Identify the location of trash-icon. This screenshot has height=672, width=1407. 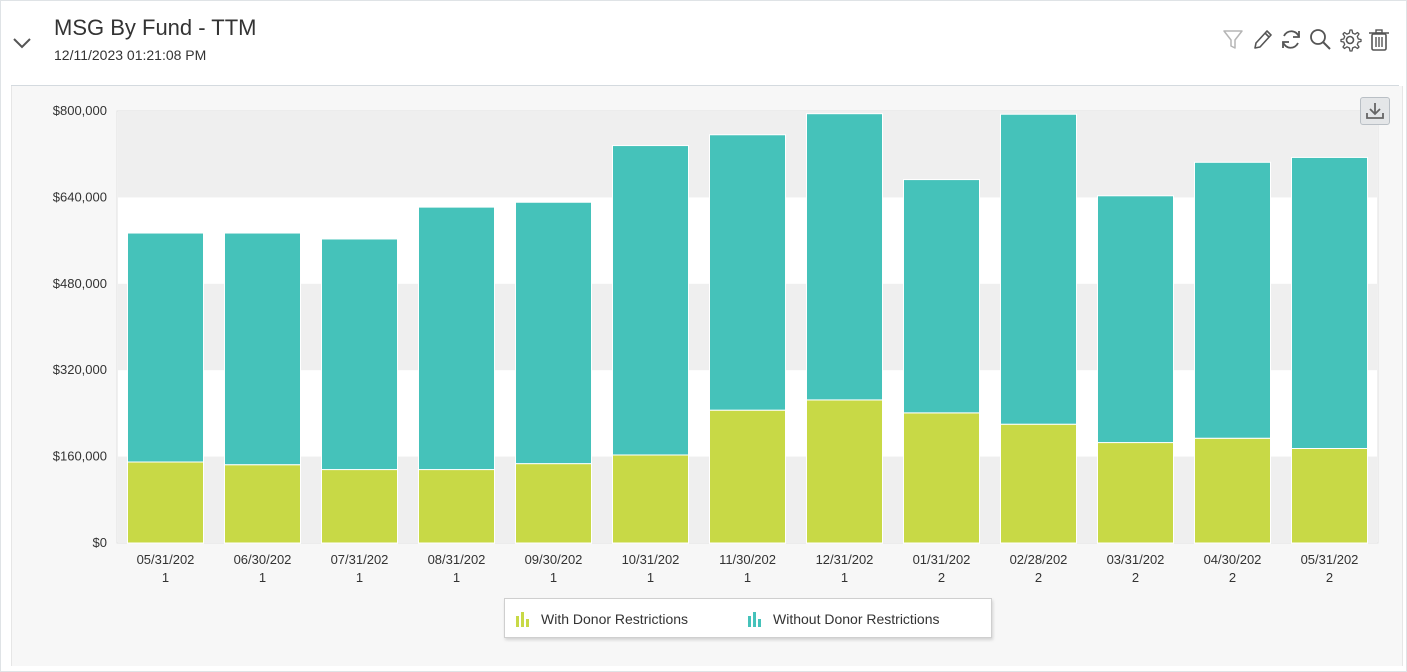
(1379, 40).